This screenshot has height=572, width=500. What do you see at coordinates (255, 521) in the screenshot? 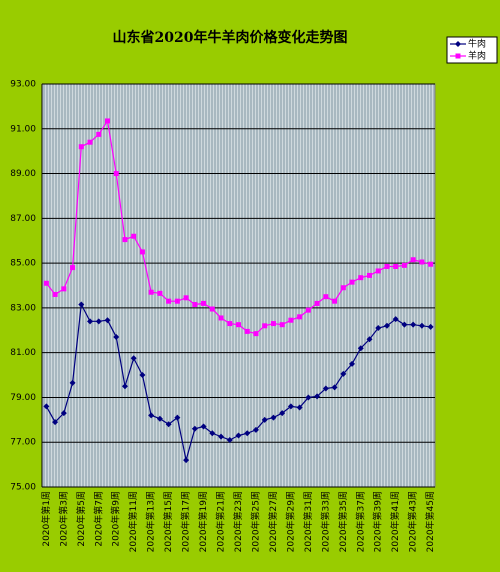
I see `x-tick-label: 2020年第25周` at bounding box center [255, 521].